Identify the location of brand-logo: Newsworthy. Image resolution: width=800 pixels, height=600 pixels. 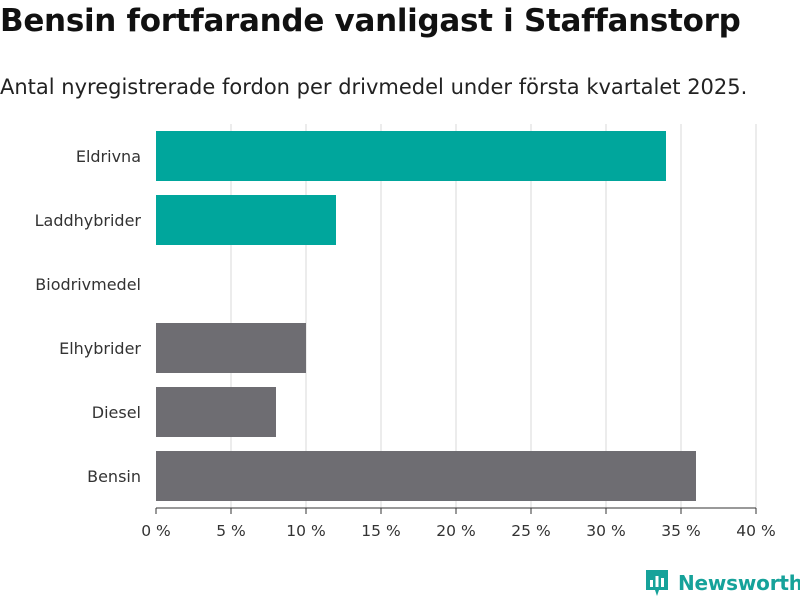
(722, 583).